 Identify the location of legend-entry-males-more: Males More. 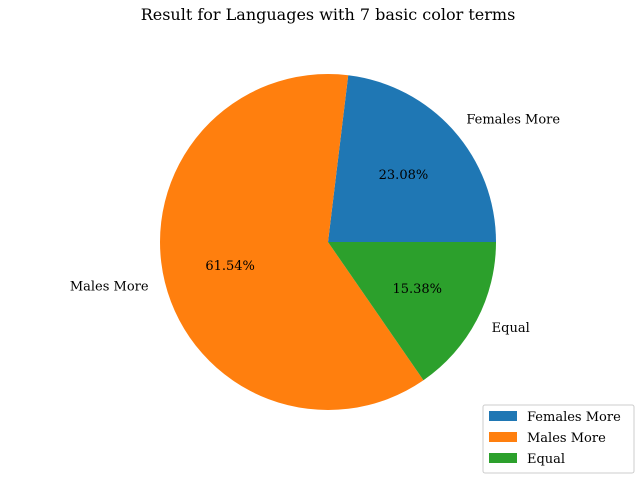
(547, 438).